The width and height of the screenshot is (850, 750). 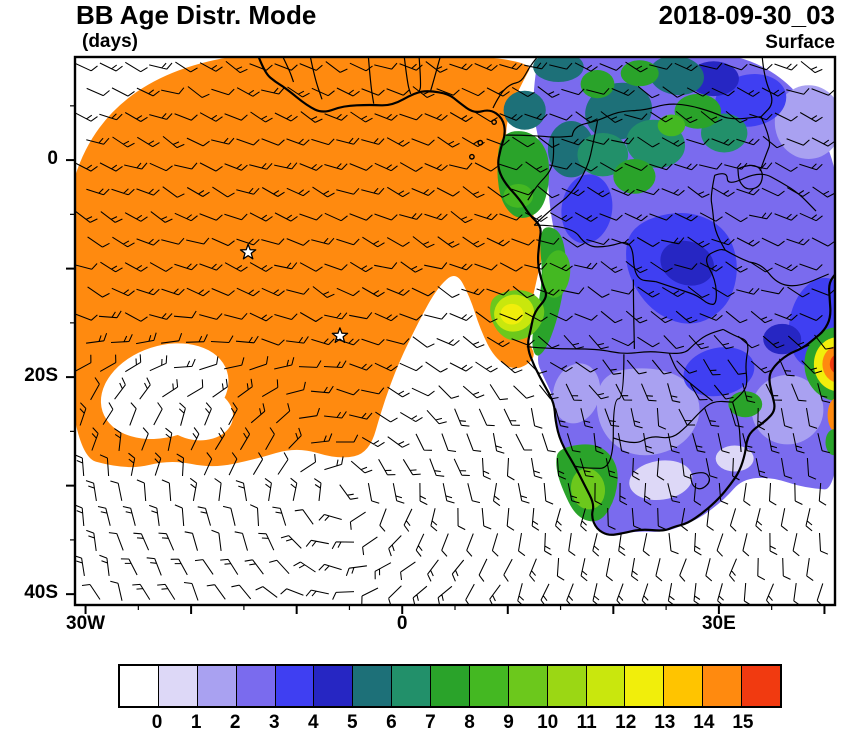 I want to click on plot-level-label: Surface, so click(x=800, y=42).